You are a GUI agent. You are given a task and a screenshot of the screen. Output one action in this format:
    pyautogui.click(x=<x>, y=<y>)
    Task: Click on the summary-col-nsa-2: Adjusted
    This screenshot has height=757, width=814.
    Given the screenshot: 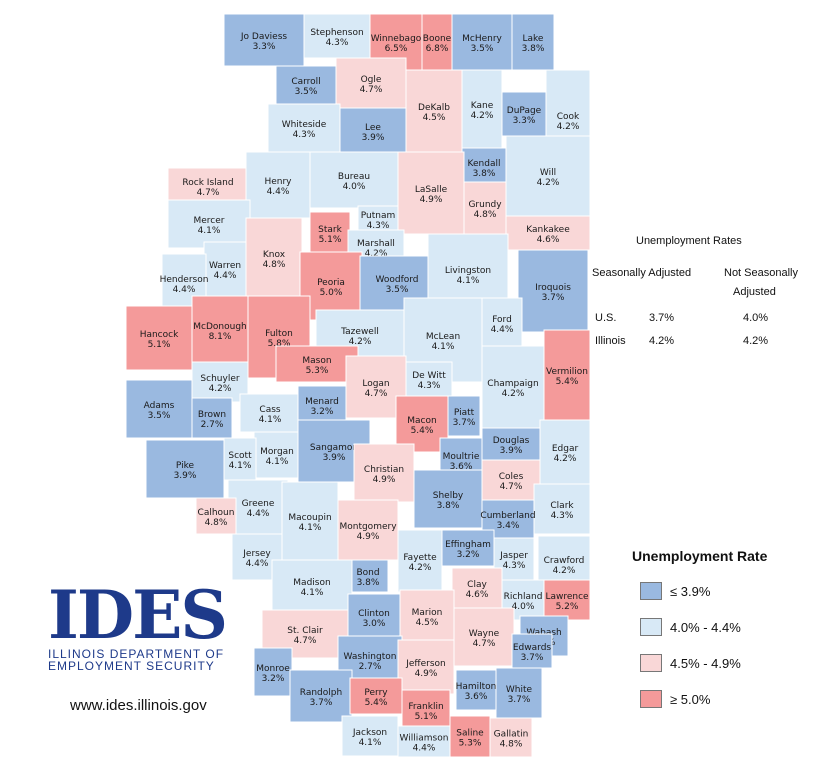 What is the action you would take?
    pyautogui.click(x=754, y=292)
    